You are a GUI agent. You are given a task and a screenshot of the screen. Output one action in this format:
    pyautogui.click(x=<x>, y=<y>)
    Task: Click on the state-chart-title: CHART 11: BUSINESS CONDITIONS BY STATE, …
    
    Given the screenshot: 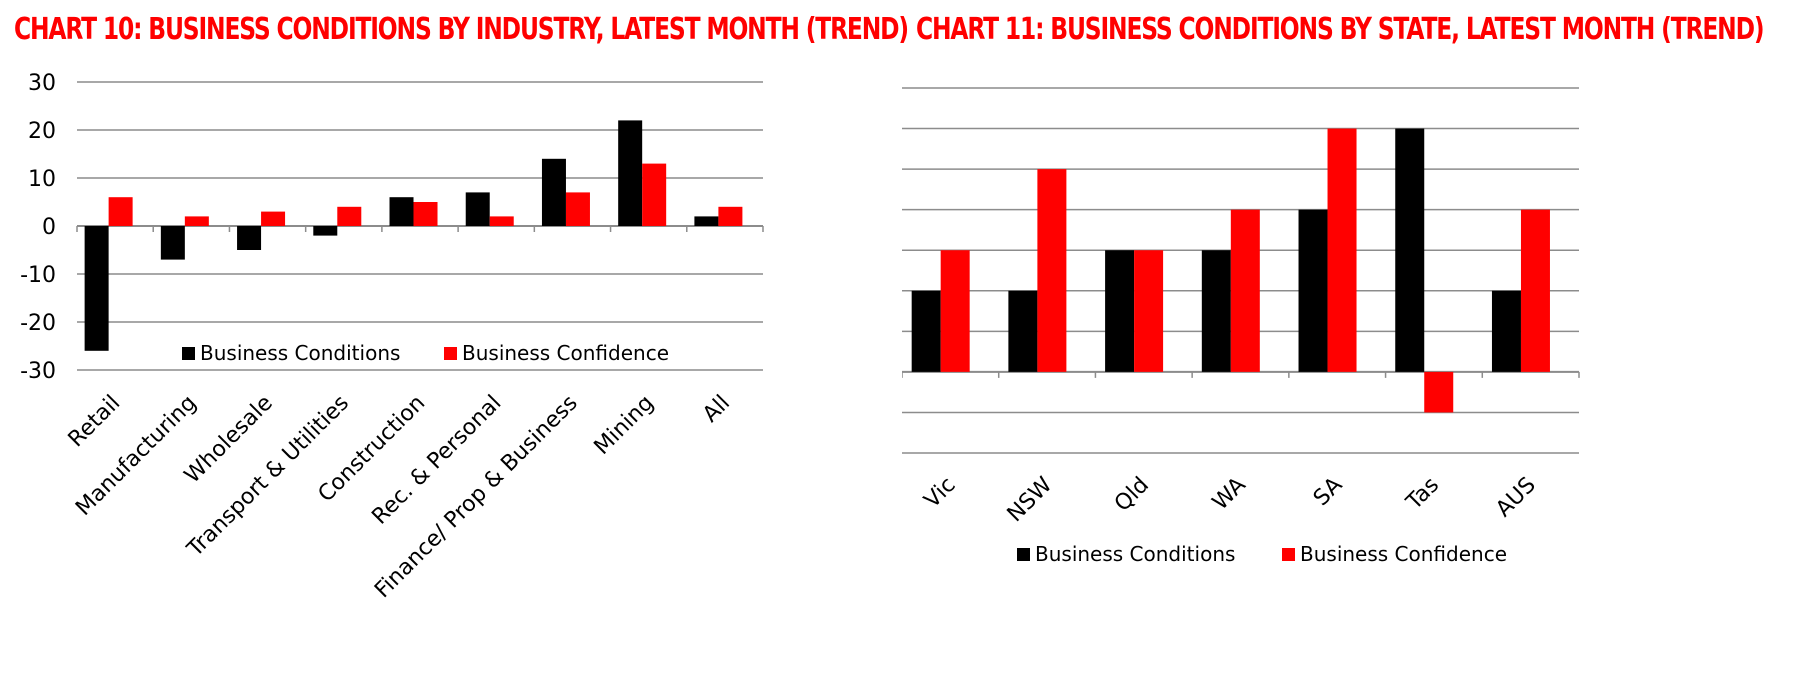 What is the action you would take?
    pyautogui.click(x=1340, y=29)
    